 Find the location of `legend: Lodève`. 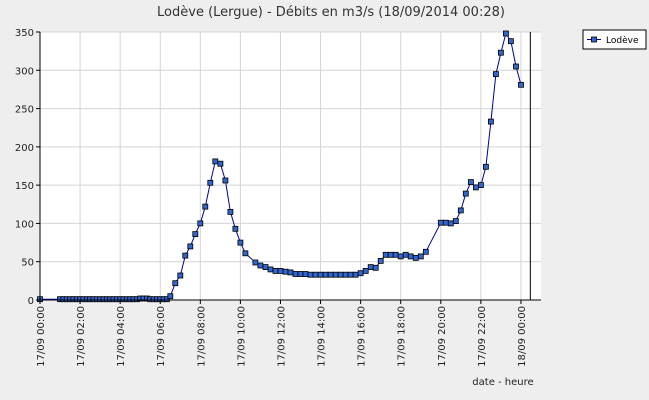

legend: Lodève is located at coordinates (614, 39).